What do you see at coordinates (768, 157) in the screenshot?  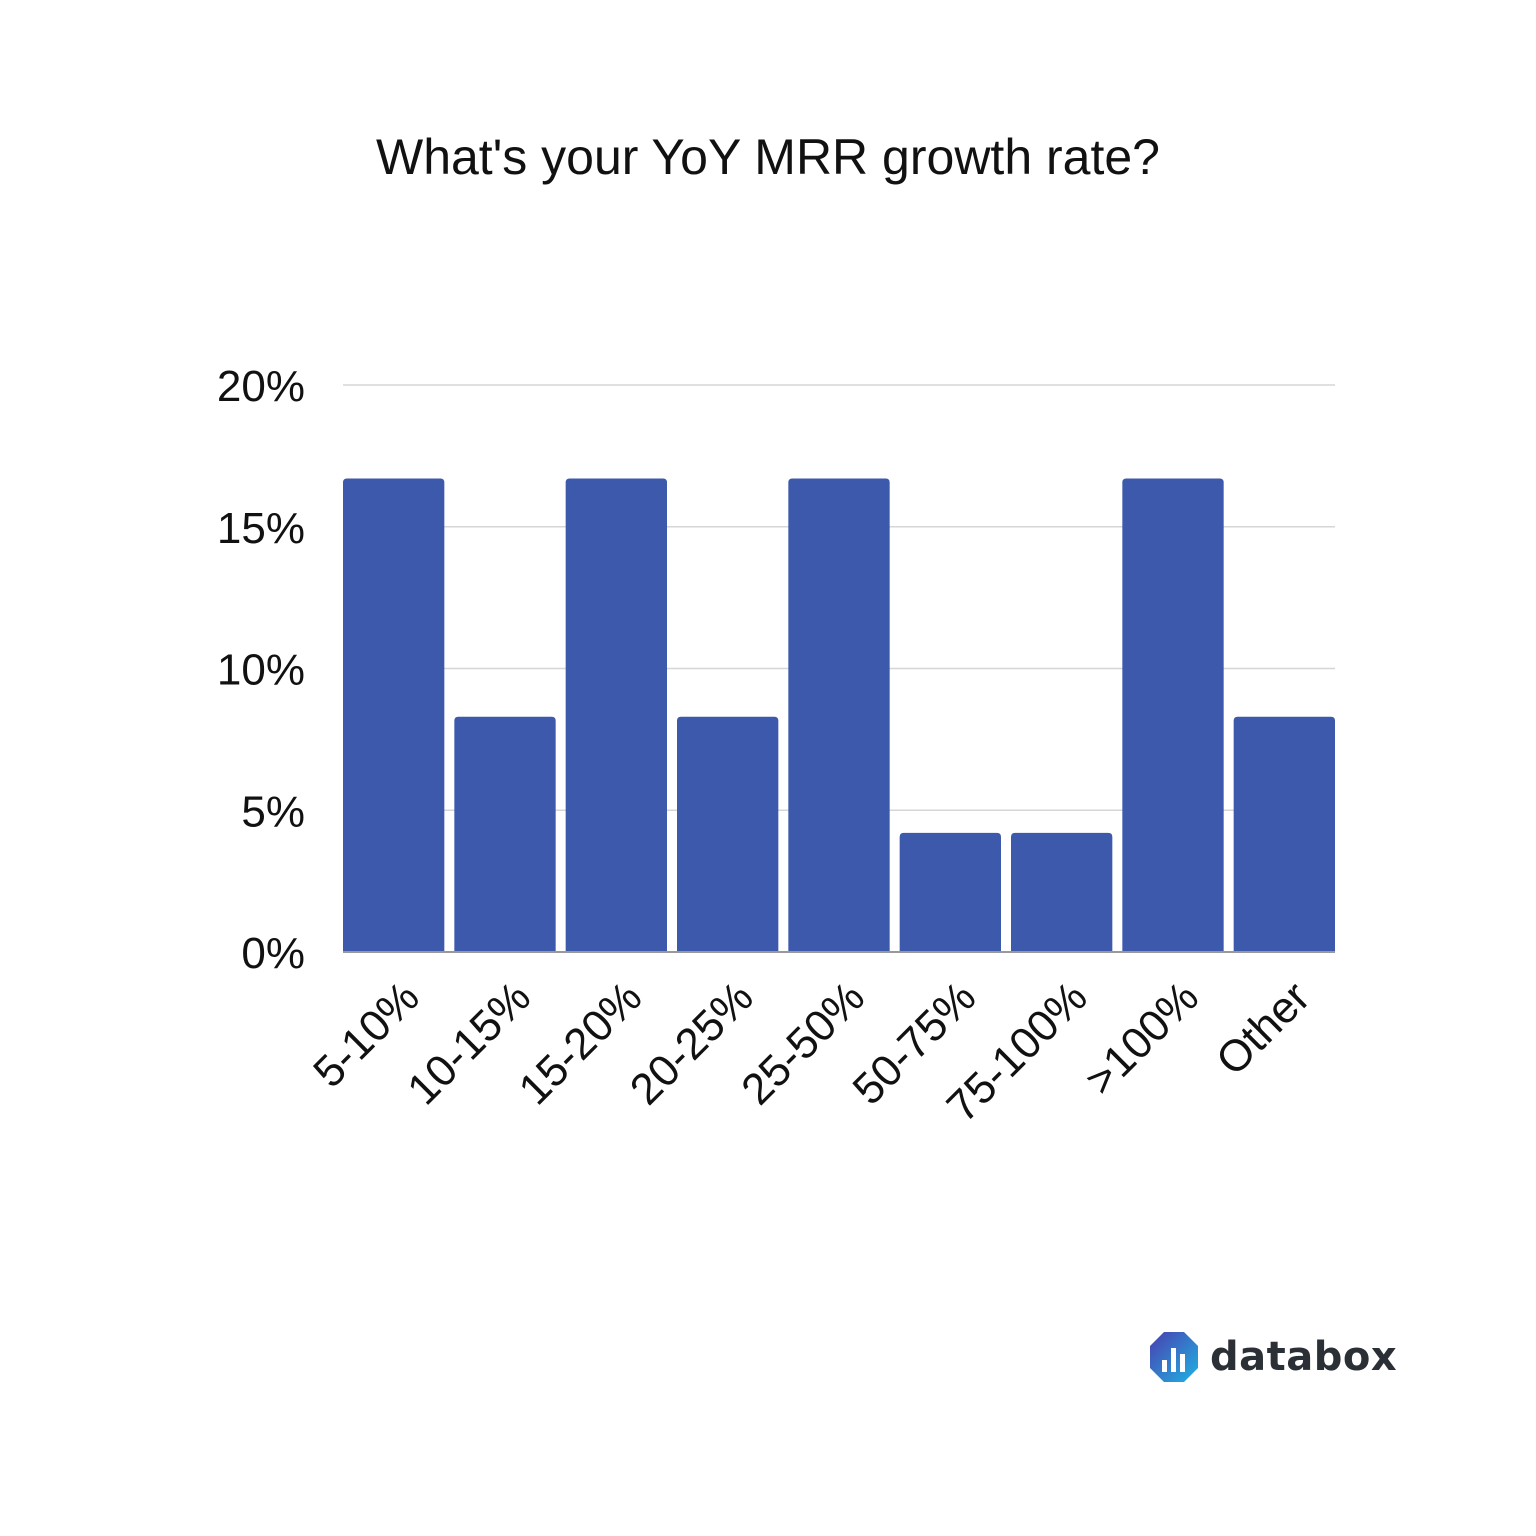 I see `chart-title: What's your YoY MRR growth rate?` at bounding box center [768, 157].